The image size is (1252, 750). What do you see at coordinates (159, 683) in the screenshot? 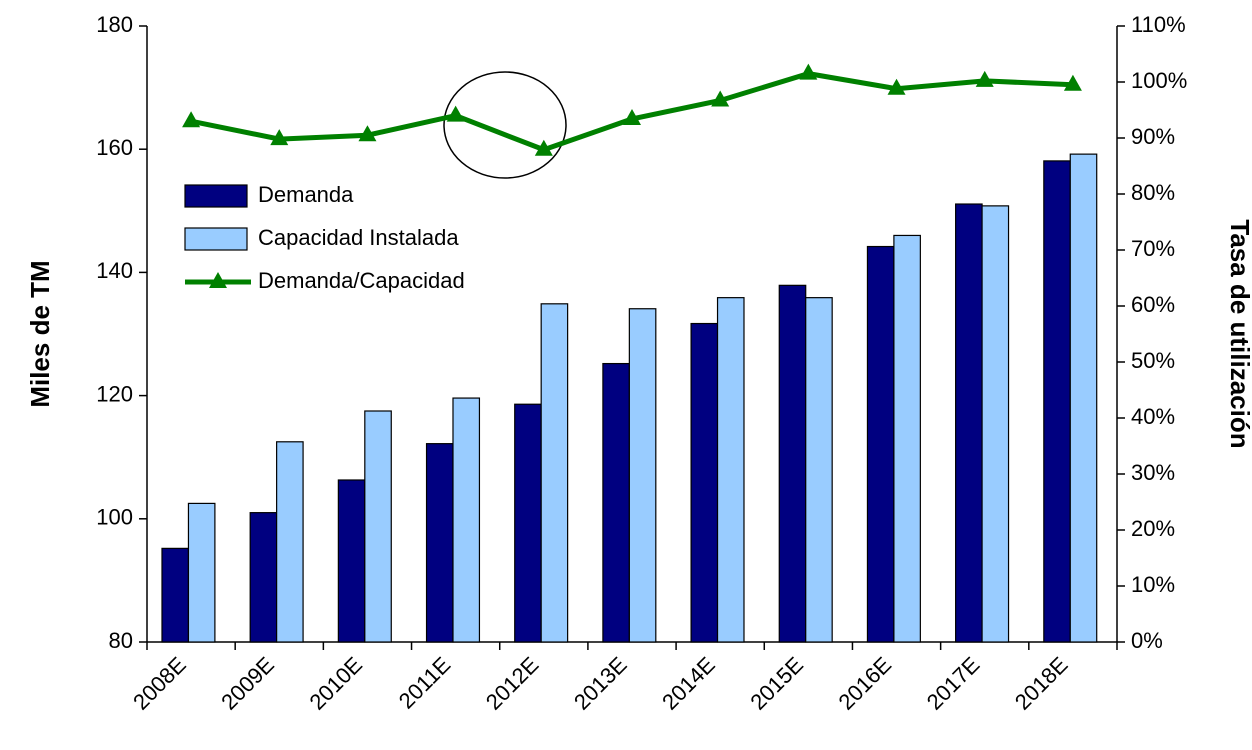
I see `x-tick-label: 2008E` at bounding box center [159, 683].